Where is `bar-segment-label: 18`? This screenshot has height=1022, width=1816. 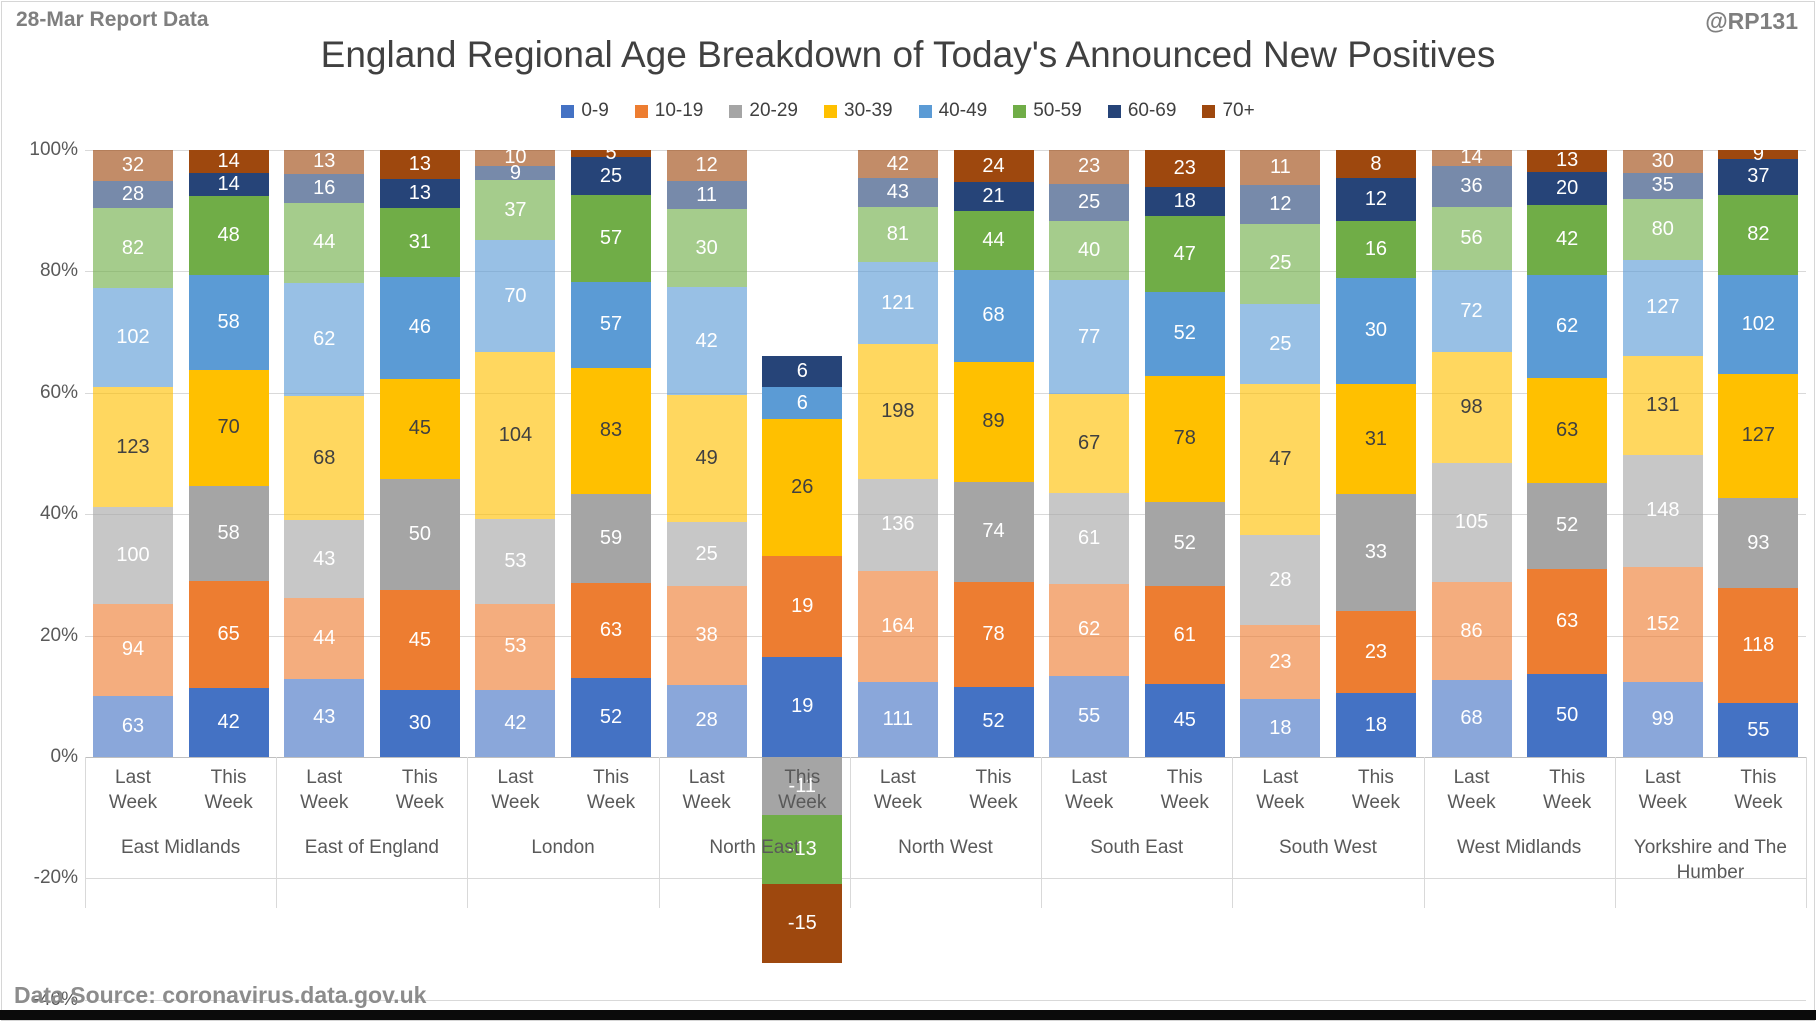 bar-segment-label: 18 is located at coordinates (1280, 727).